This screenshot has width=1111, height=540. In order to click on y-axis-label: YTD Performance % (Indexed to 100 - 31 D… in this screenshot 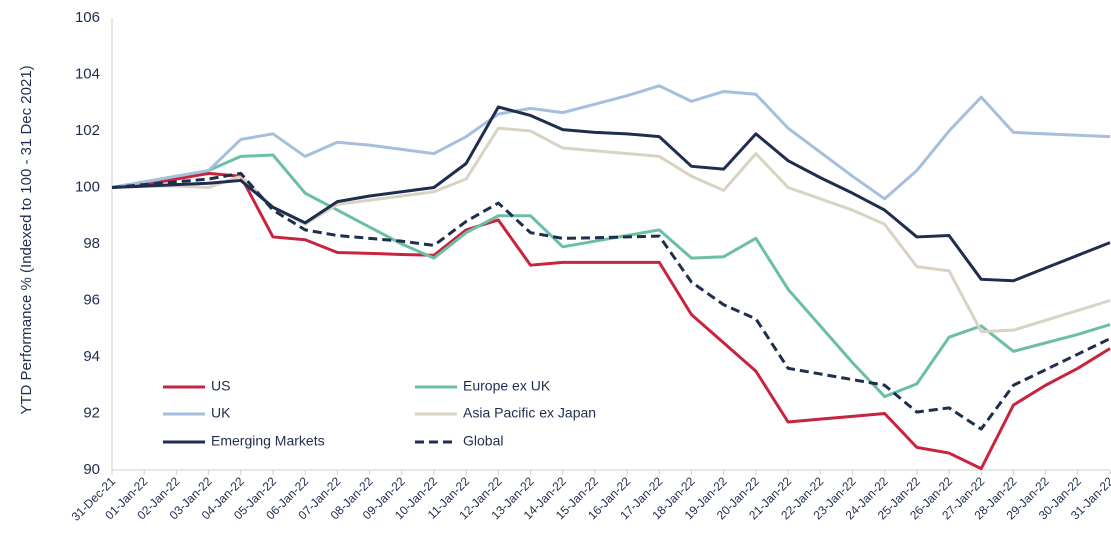, I will do `click(26, 240)`.